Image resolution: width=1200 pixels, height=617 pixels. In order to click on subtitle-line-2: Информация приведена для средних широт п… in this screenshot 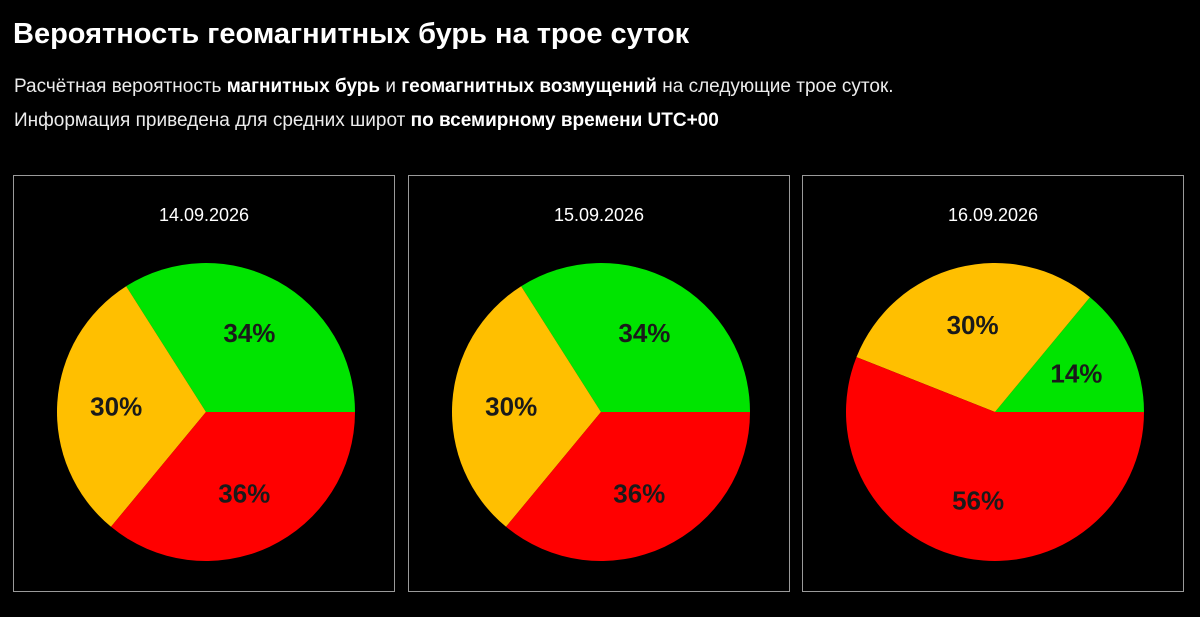, I will do `click(366, 121)`.